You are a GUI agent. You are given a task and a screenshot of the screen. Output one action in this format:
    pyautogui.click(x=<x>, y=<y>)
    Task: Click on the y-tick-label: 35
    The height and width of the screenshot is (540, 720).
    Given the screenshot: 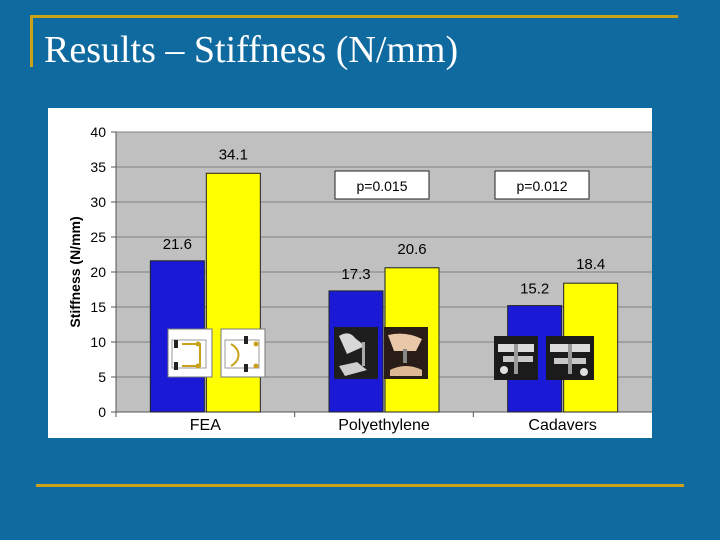 What is the action you would take?
    pyautogui.click(x=98, y=167)
    